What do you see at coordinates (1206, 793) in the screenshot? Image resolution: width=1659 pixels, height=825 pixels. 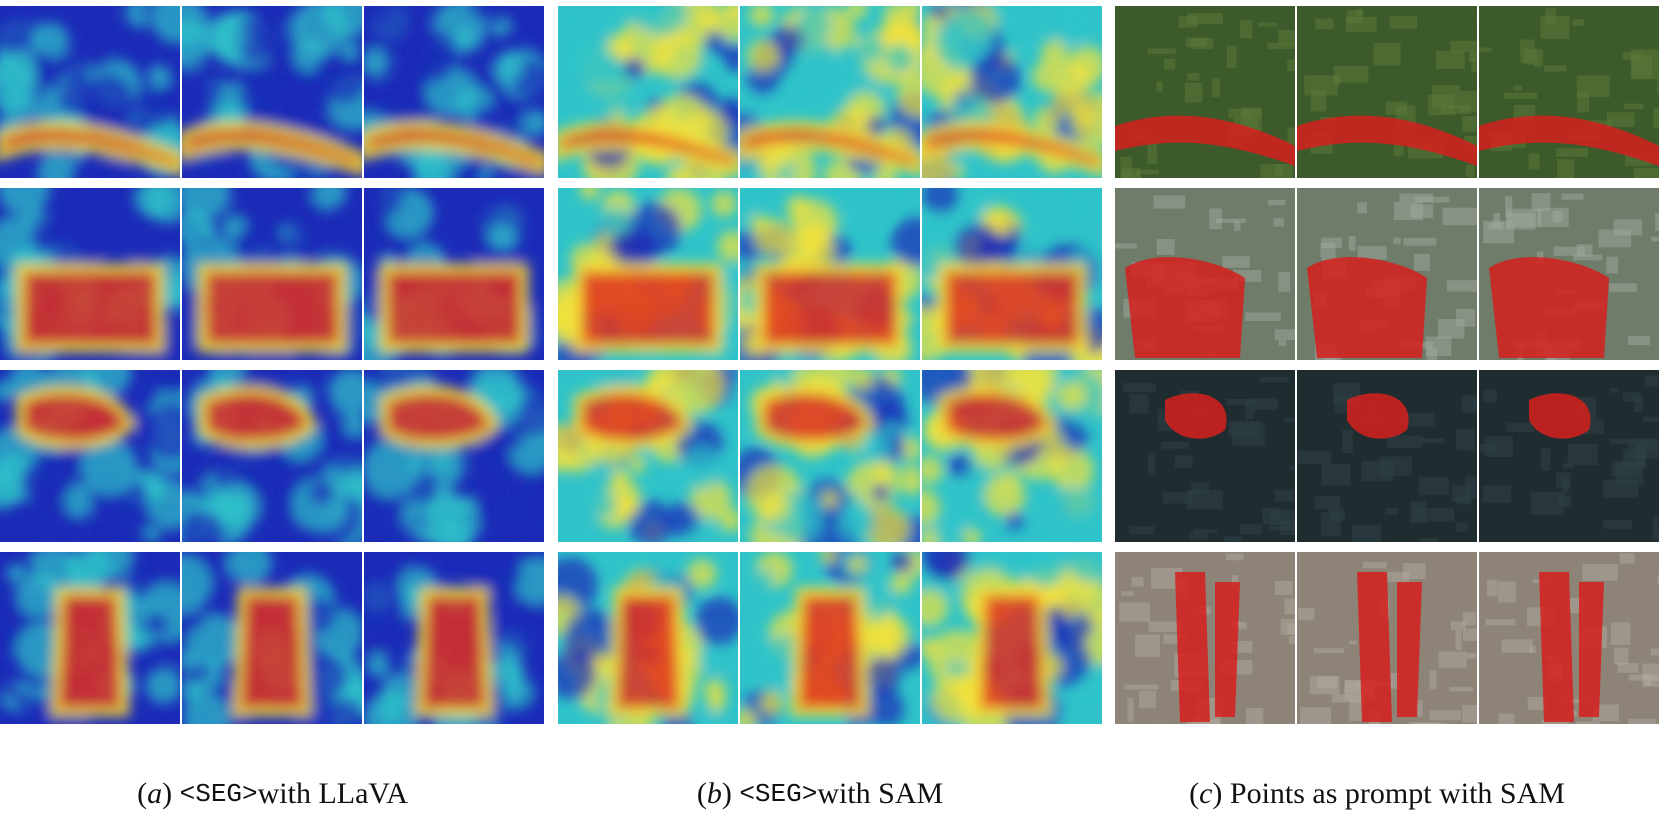 I see `caption-c-letter: c` at bounding box center [1206, 793].